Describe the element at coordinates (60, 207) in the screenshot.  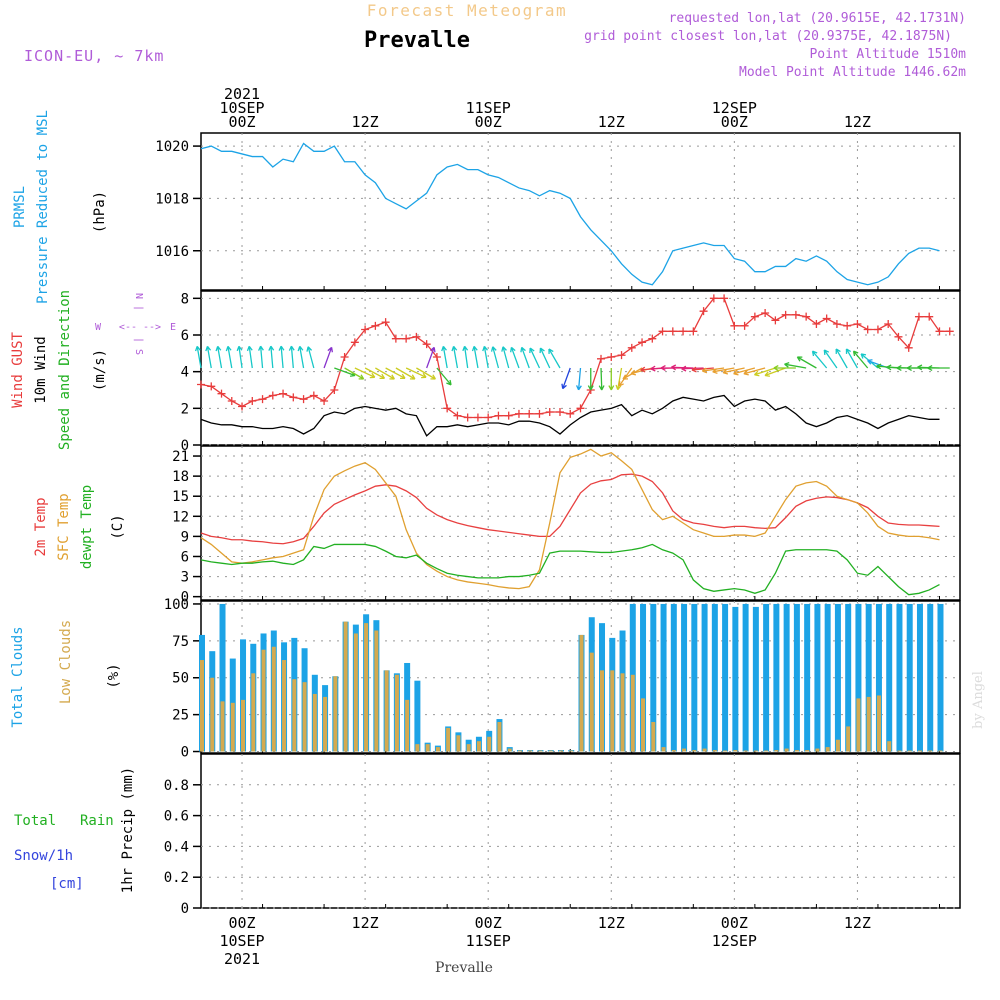
I see `pressure-labels: PRMSL Pressure Reduced to MSL (hPa)` at that location.